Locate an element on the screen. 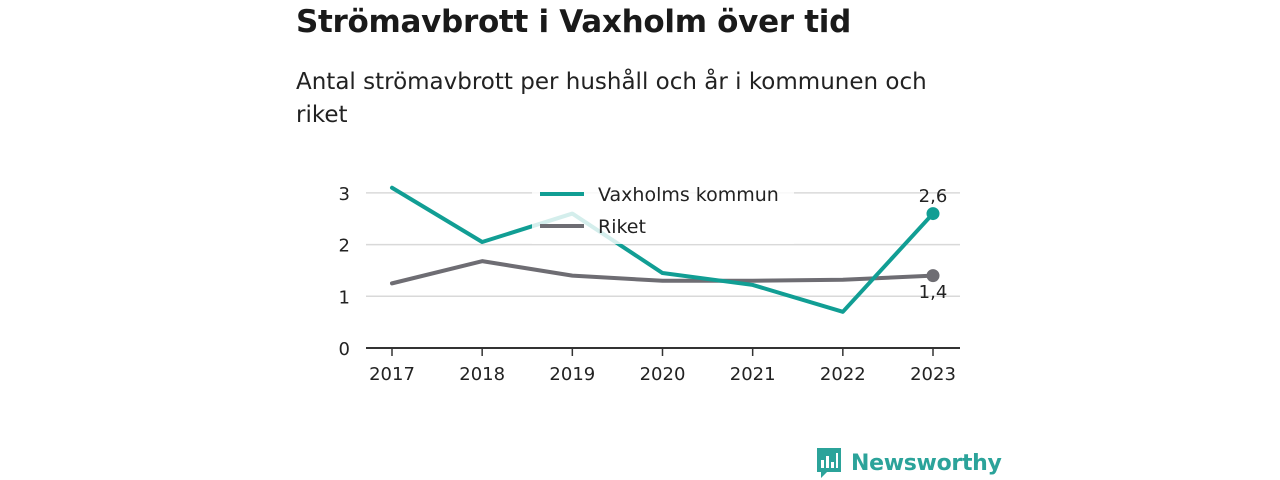 The height and width of the screenshot is (480, 1280). x-tick-label: 2021 is located at coordinates (753, 374).